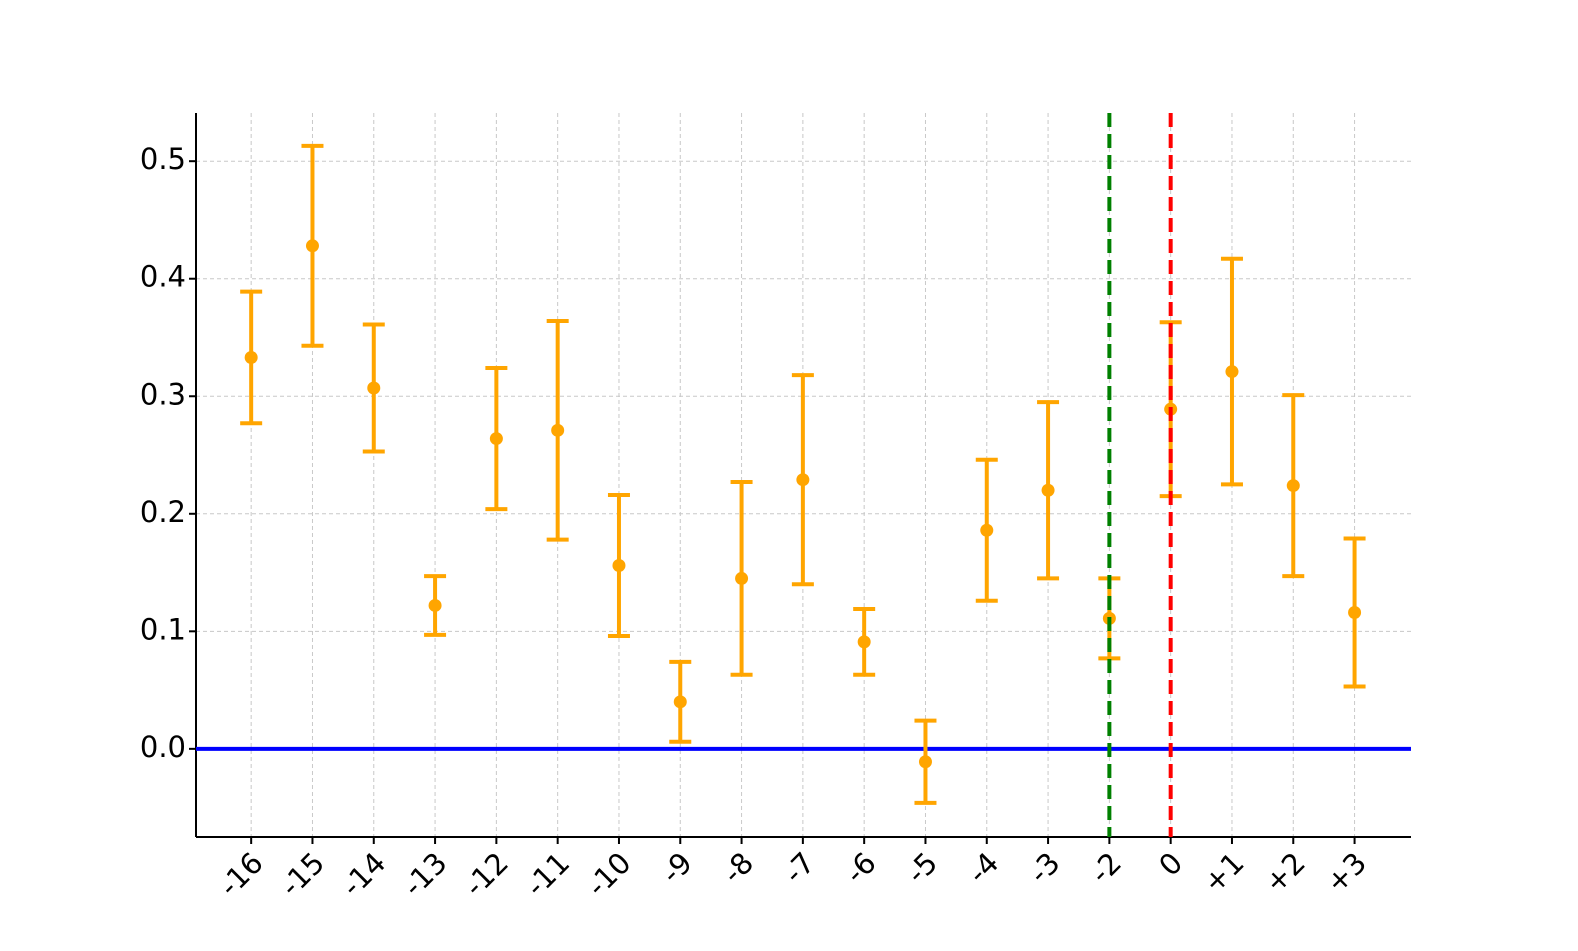 This screenshot has width=1578, height=951. I want to click on x-tick-label: -9, so click(676, 868).